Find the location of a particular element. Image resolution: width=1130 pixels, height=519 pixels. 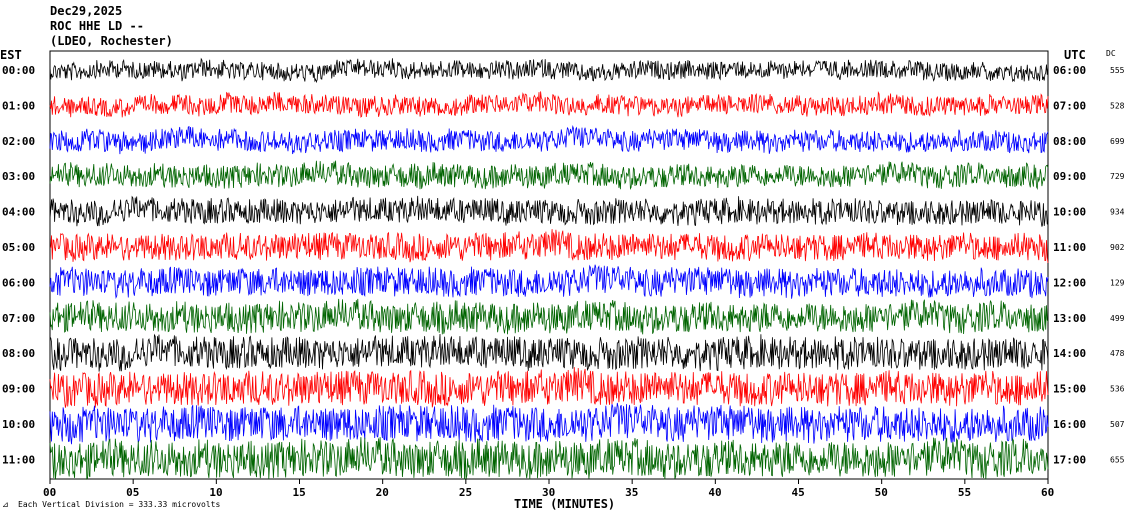

utc-hour-label: 16:00 is located at coordinates (1069, 424).